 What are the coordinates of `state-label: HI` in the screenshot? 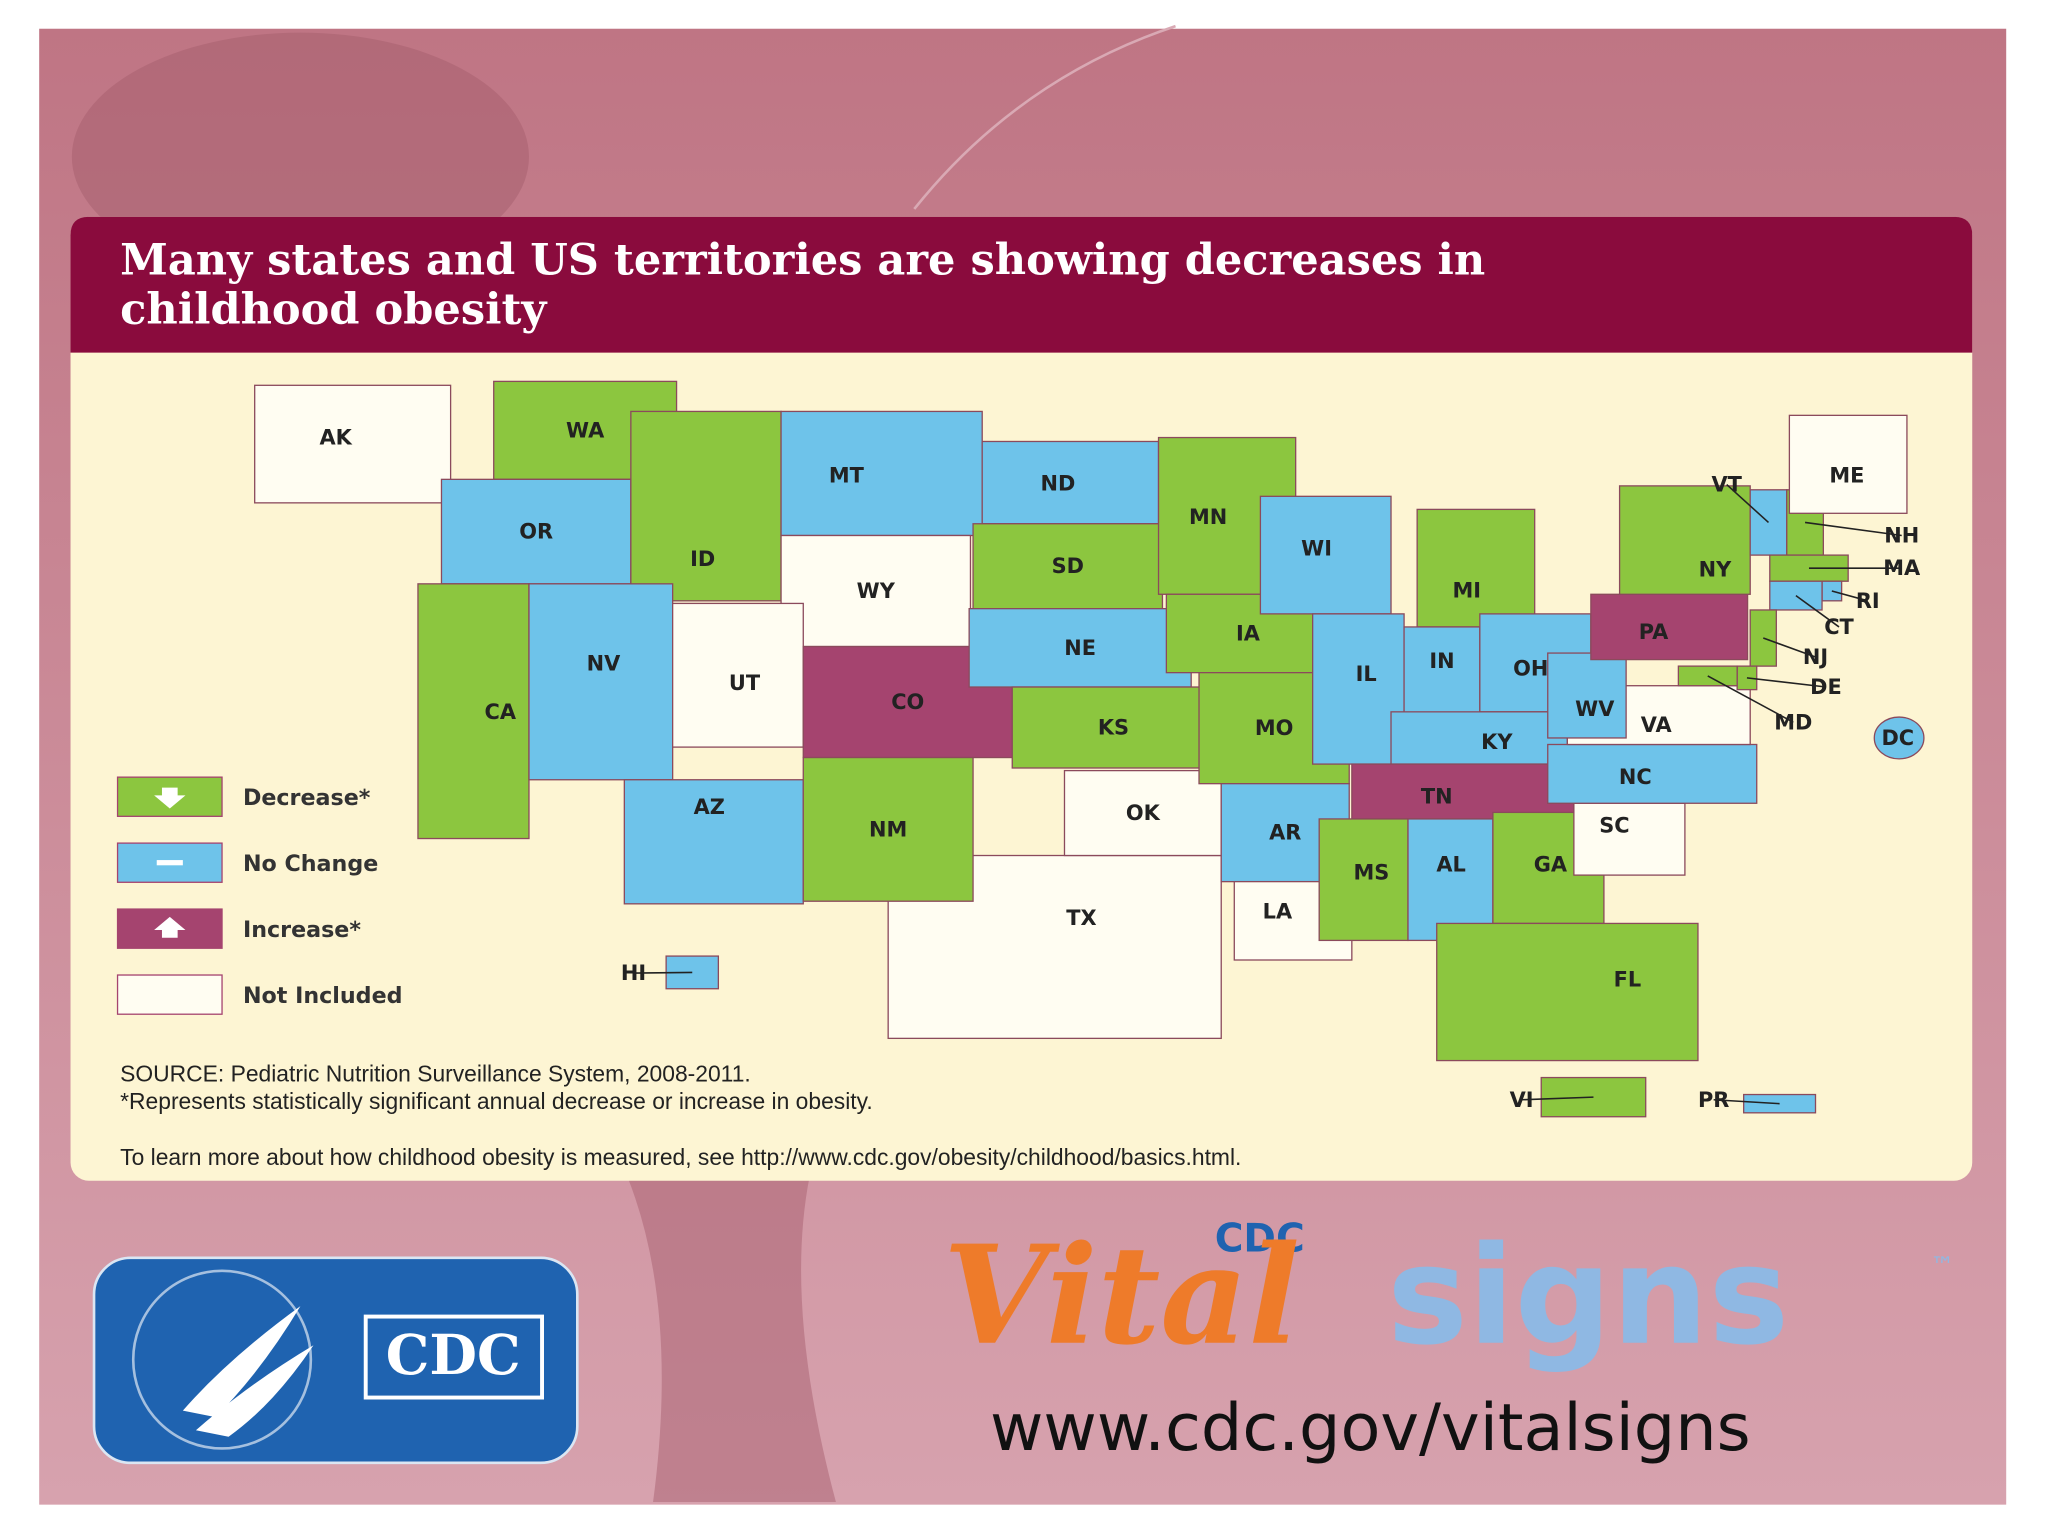 It's located at (633, 973).